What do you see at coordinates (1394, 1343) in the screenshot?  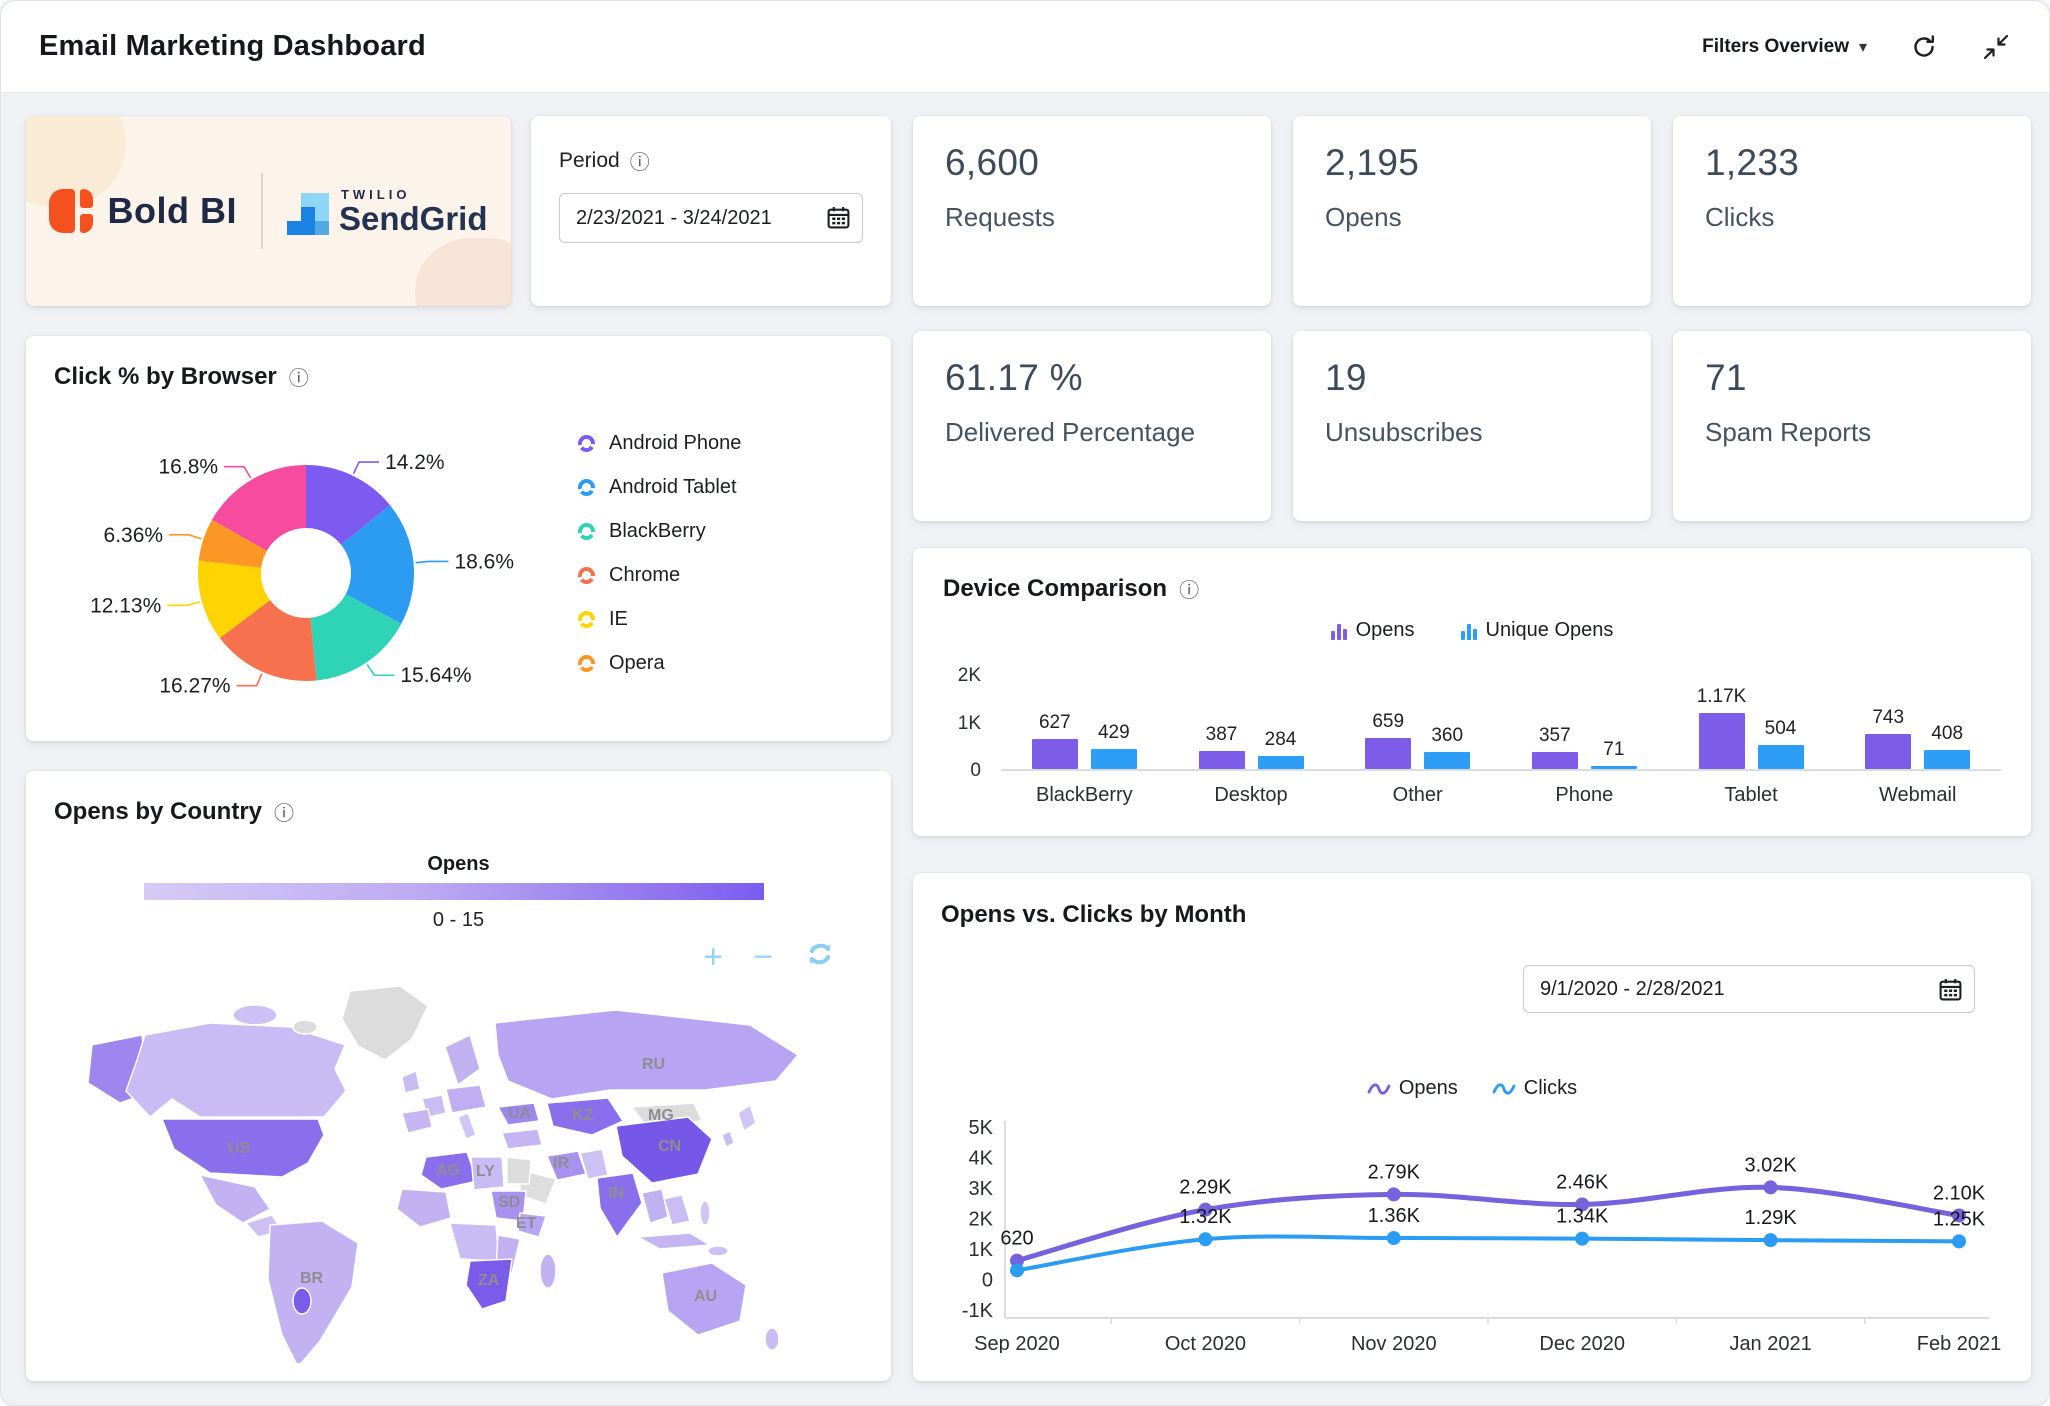 I see `line-x-label: Nov 2020` at bounding box center [1394, 1343].